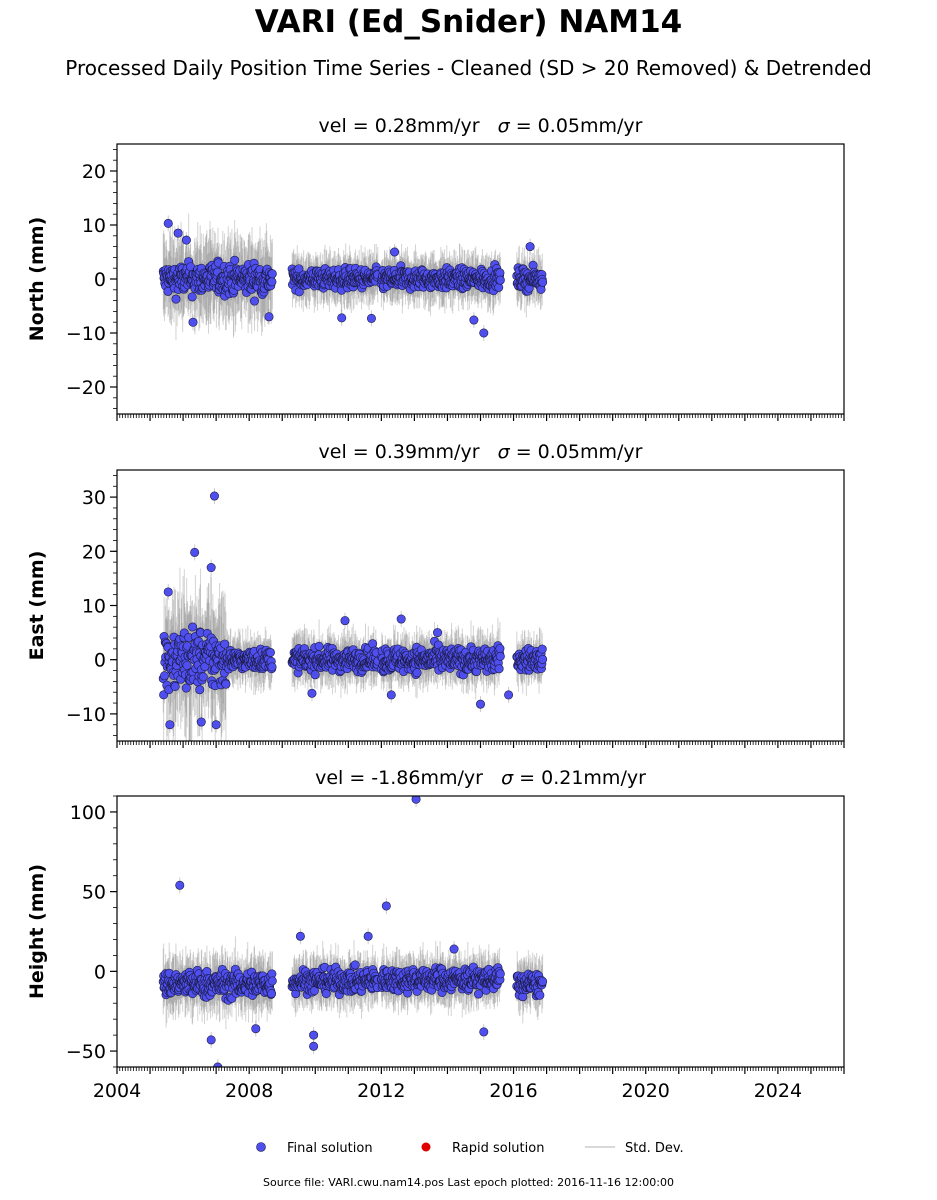  I want to click on panel-title: vel = 0.28mm/yr σ = 0.05mm/yr, so click(481, 126).